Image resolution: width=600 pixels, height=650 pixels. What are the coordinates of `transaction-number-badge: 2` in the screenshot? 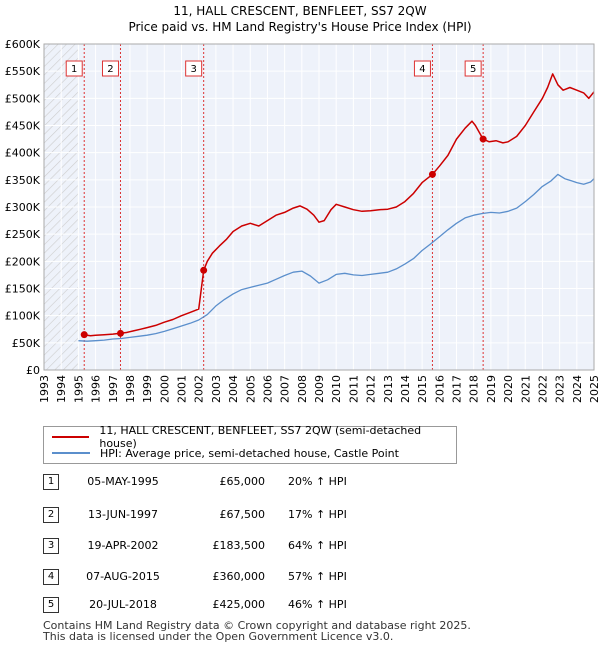 It's located at (51, 515).